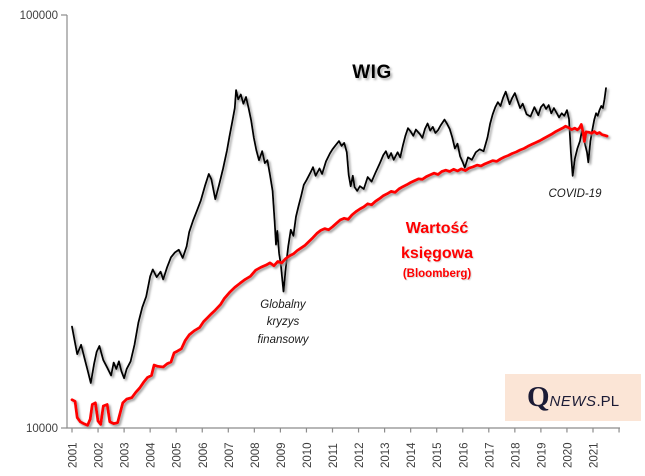 Image resolution: width=645 pixels, height=476 pixels. What do you see at coordinates (256, 455) in the screenshot?
I see `x-tick-label: 2008` at bounding box center [256, 455].